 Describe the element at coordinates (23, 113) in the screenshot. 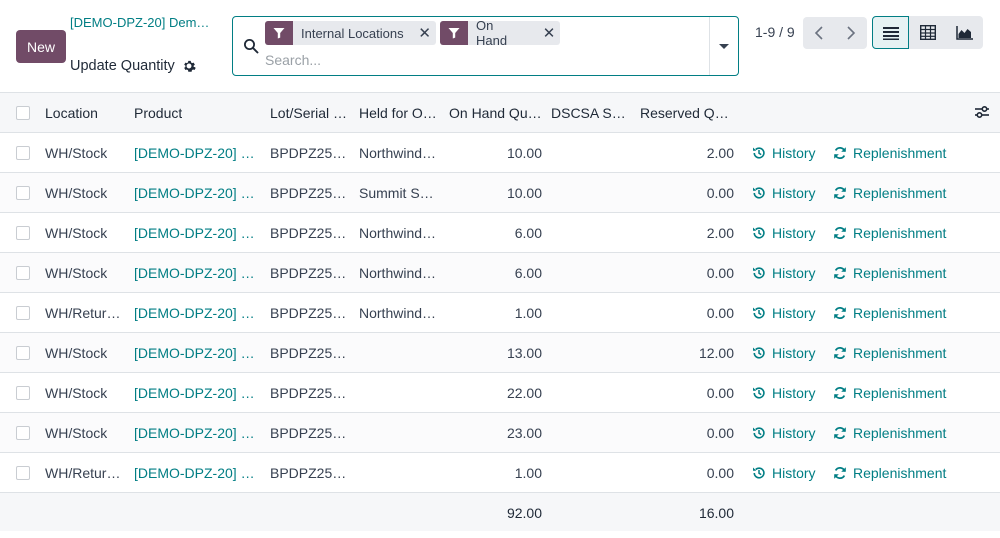

I see `select-all-checkbox` at that location.